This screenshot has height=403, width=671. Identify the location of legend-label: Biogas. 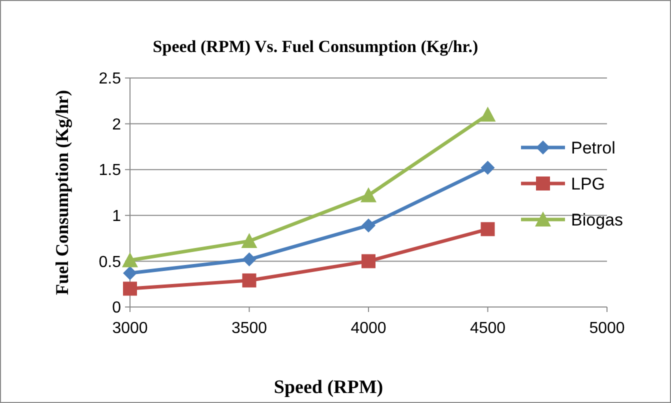
(597, 220).